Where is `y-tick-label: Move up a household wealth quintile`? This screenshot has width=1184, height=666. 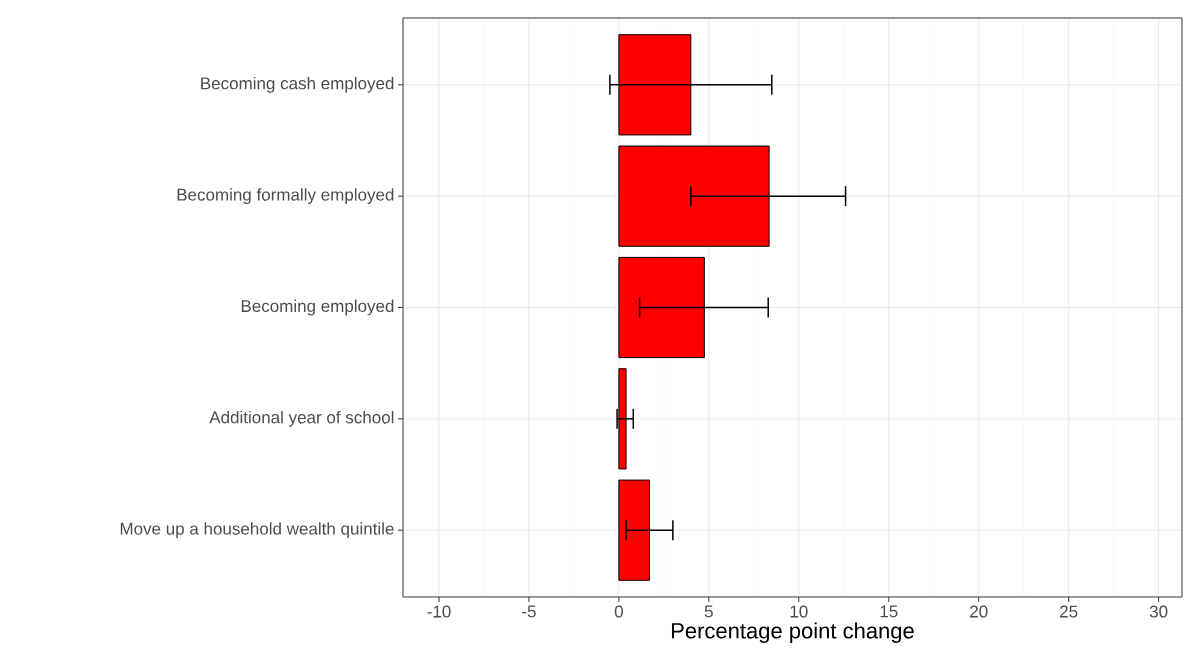 y-tick-label: Move up a household wealth quintile is located at coordinates (257, 530).